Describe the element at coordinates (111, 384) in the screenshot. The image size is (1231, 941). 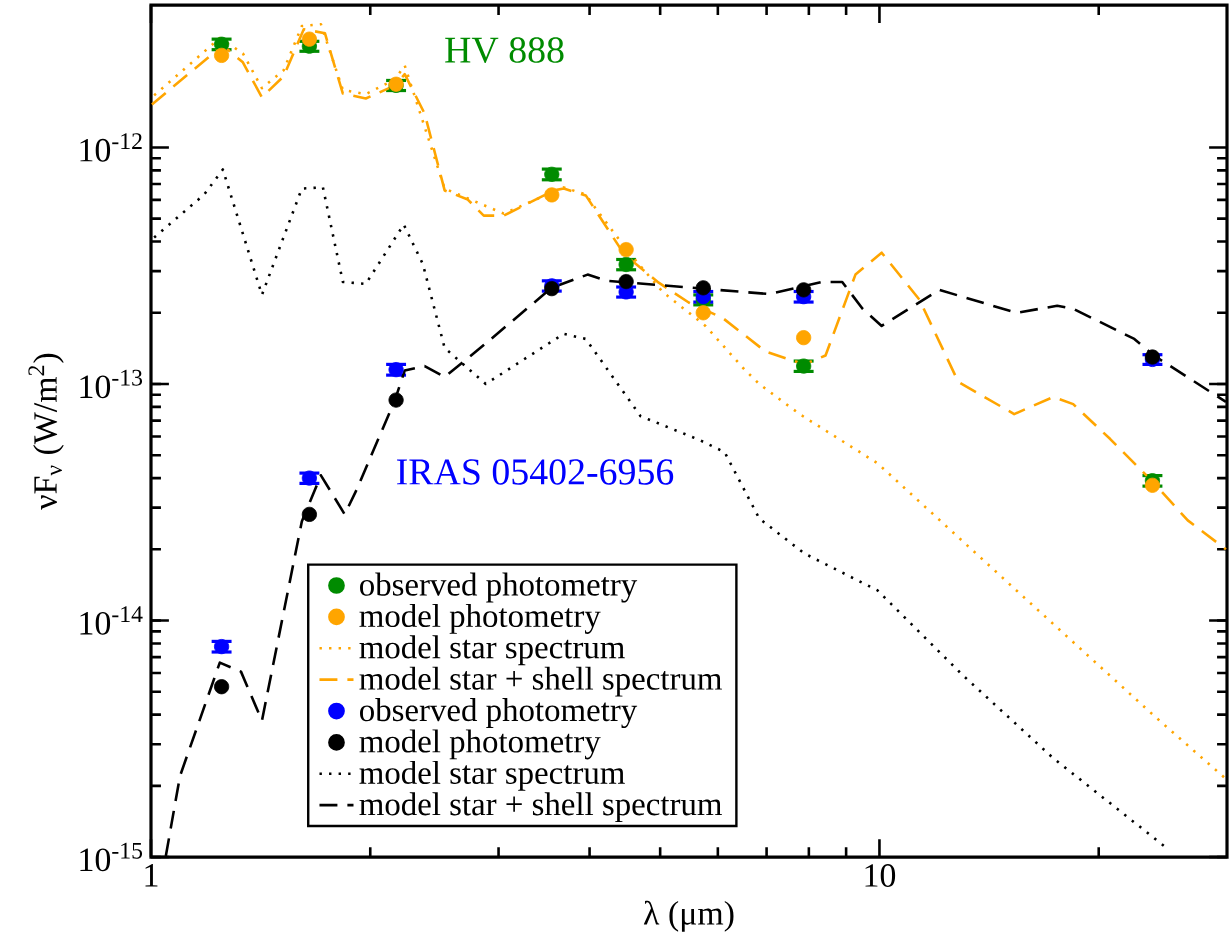
I see `y-tick-label: 10$^{-13}$` at that location.